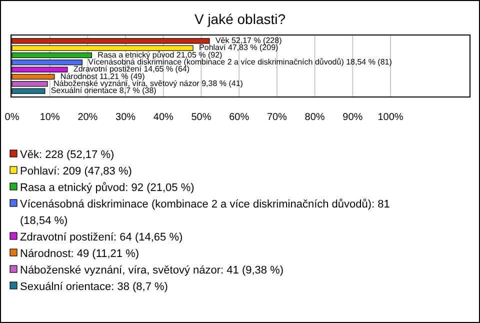 The width and height of the screenshot is (480, 323). I want to click on category-label: Národnost 11,21 % (49), so click(102, 76).